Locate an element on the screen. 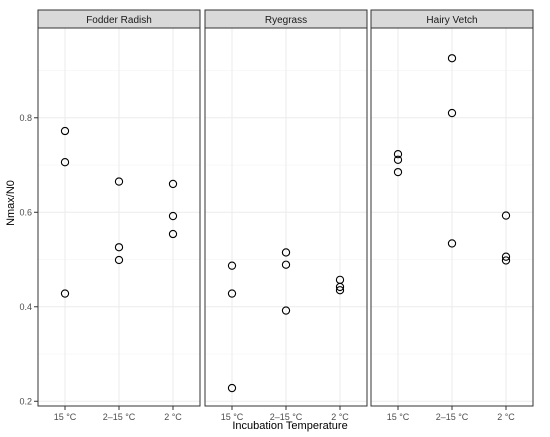 The image size is (550, 437). x-axis-title: Incubation Temperature is located at coordinates (289, 426).